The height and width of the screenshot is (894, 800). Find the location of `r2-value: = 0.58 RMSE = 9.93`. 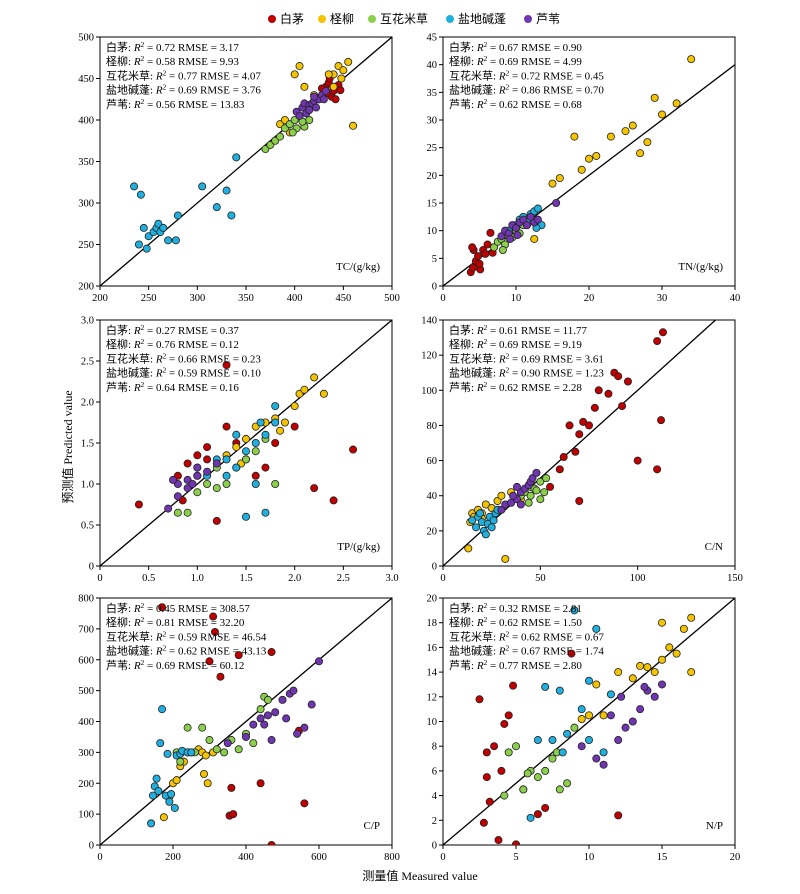

r2-value: = 0.58 RMSE = 9.93 is located at coordinates (191, 62).